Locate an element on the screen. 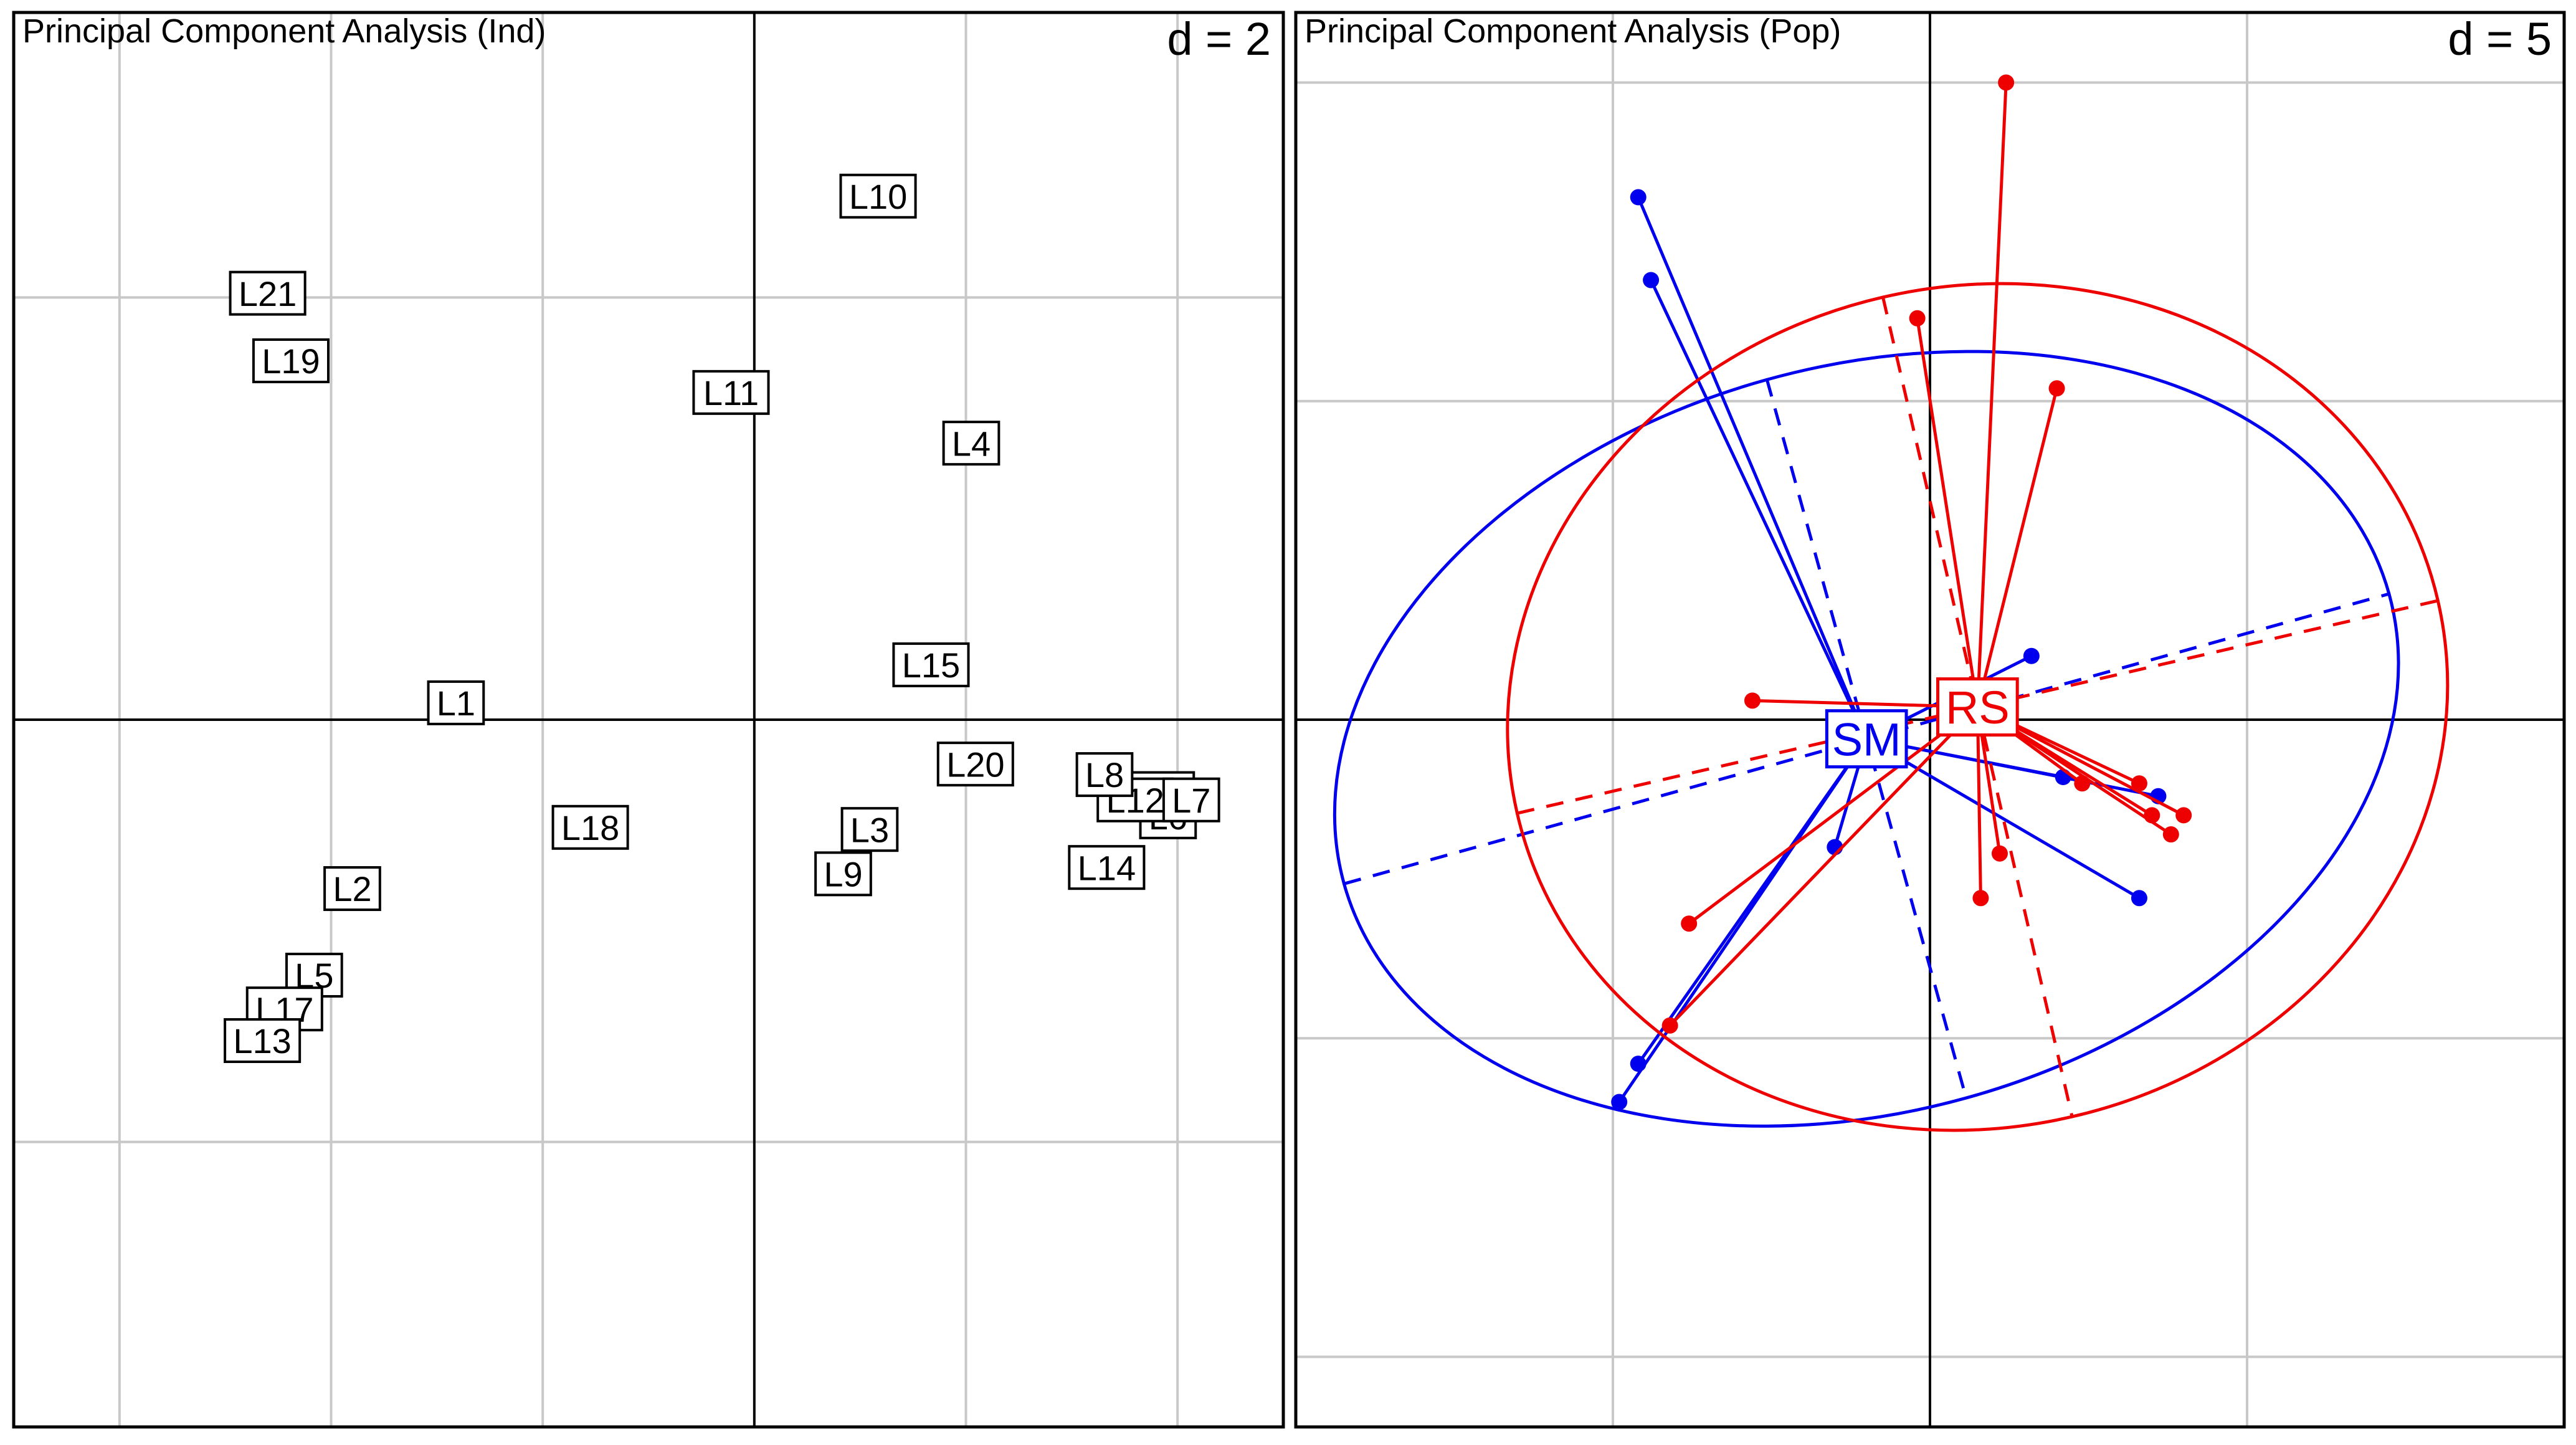  point-label-l13: L13 is located at coordinates (263, 1040).